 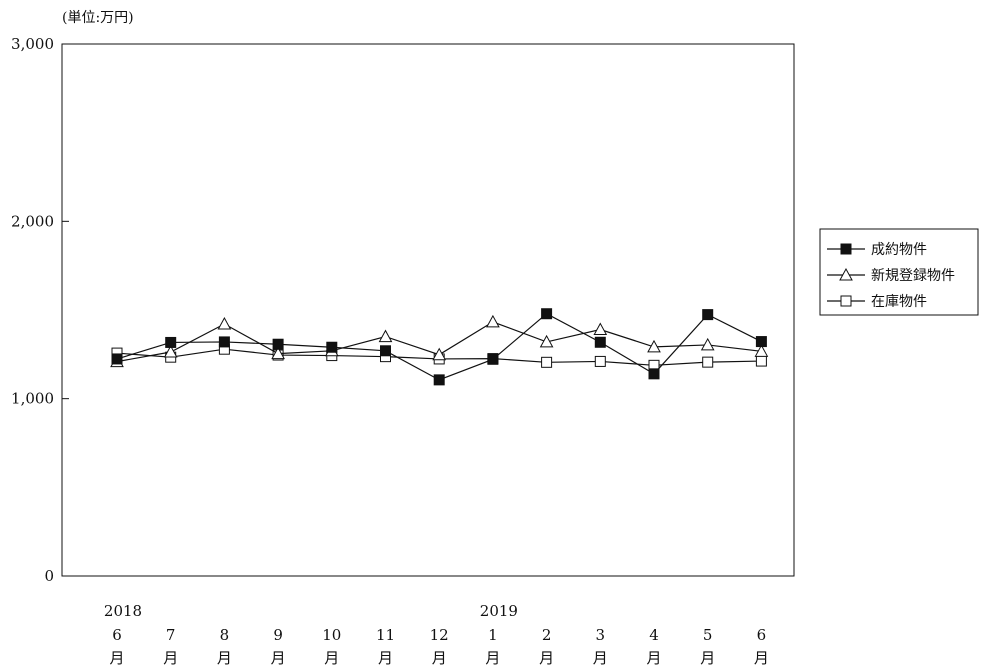 What do you see at coordinates (98, 18) in the screenshot?
I see `unit-label: (単位:万円)` at bounding box center [98, 18].